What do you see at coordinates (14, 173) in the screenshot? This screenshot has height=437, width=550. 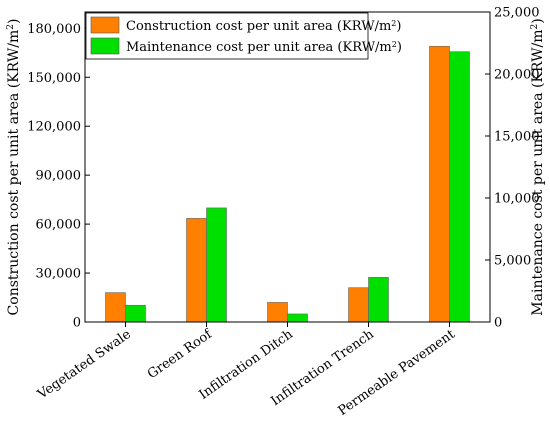 I see `left-axis-label-main: Construction cost per unit area (KRW/m` at bounding box center [14, 173].